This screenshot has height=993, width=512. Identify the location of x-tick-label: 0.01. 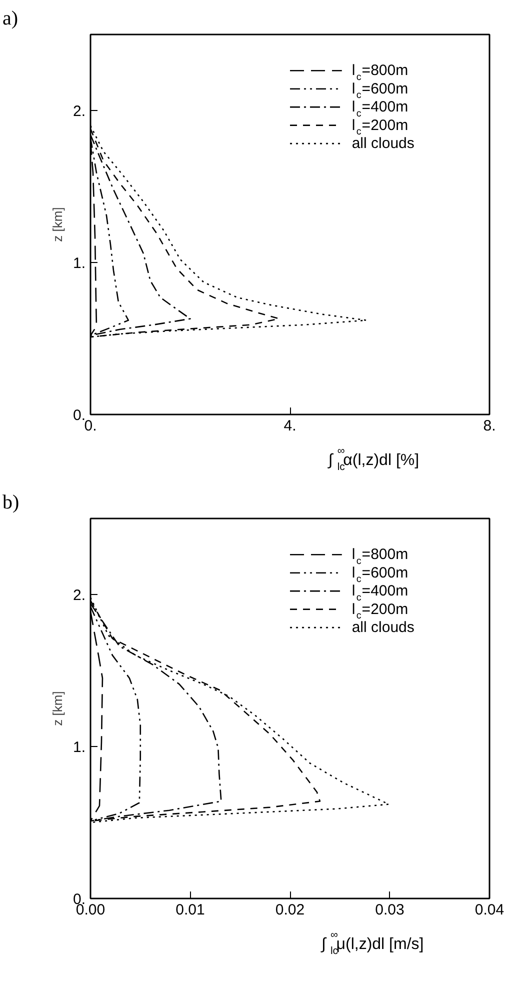
(190, 910).